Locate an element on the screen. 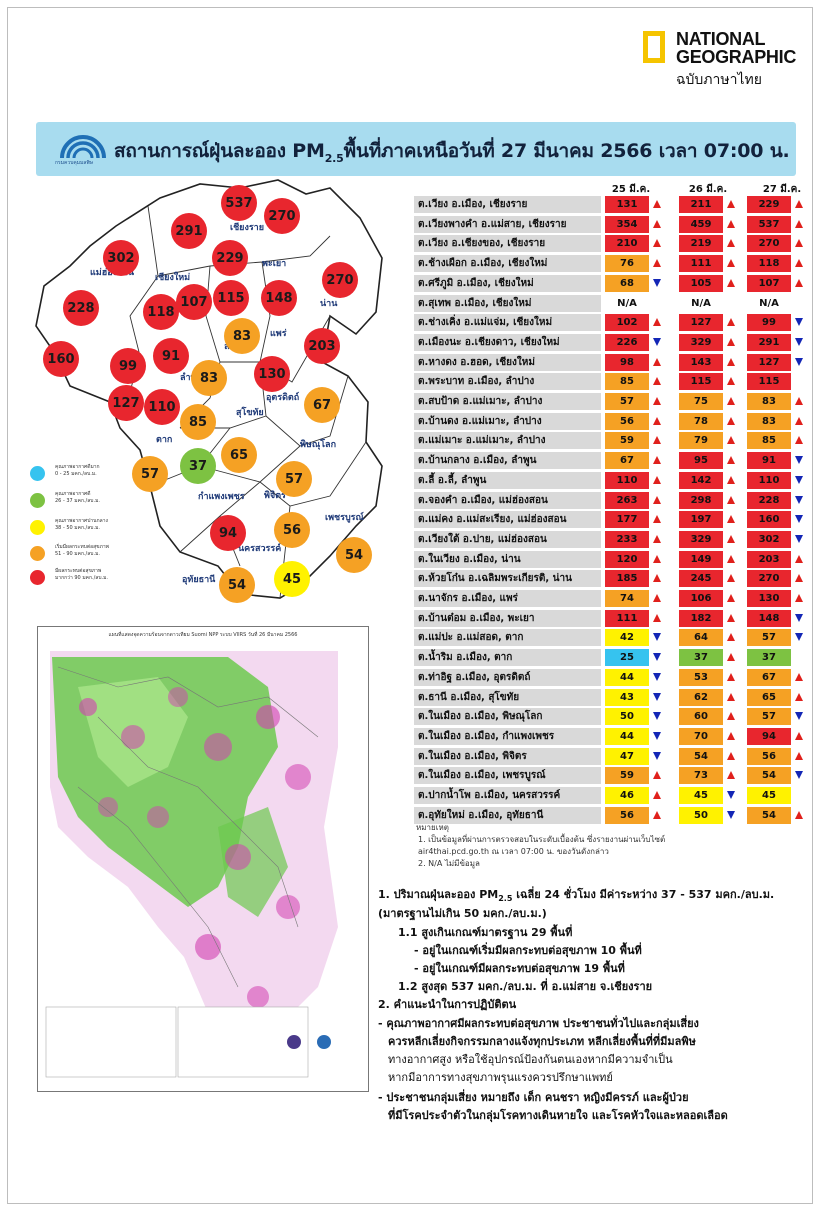 This screenshot has width=820, height=1211. pm25-value-cell: 94 is located at coordinates (769, 736).